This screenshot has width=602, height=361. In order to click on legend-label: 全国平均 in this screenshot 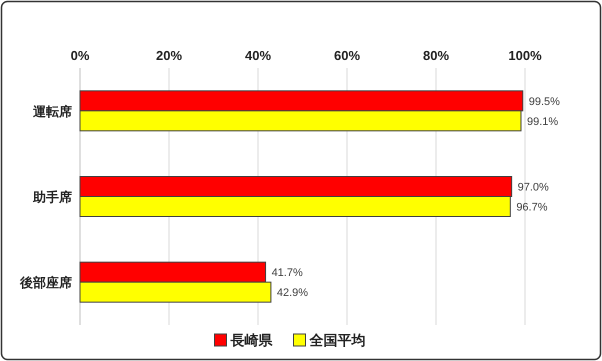, I will do `click(337, 340)`.